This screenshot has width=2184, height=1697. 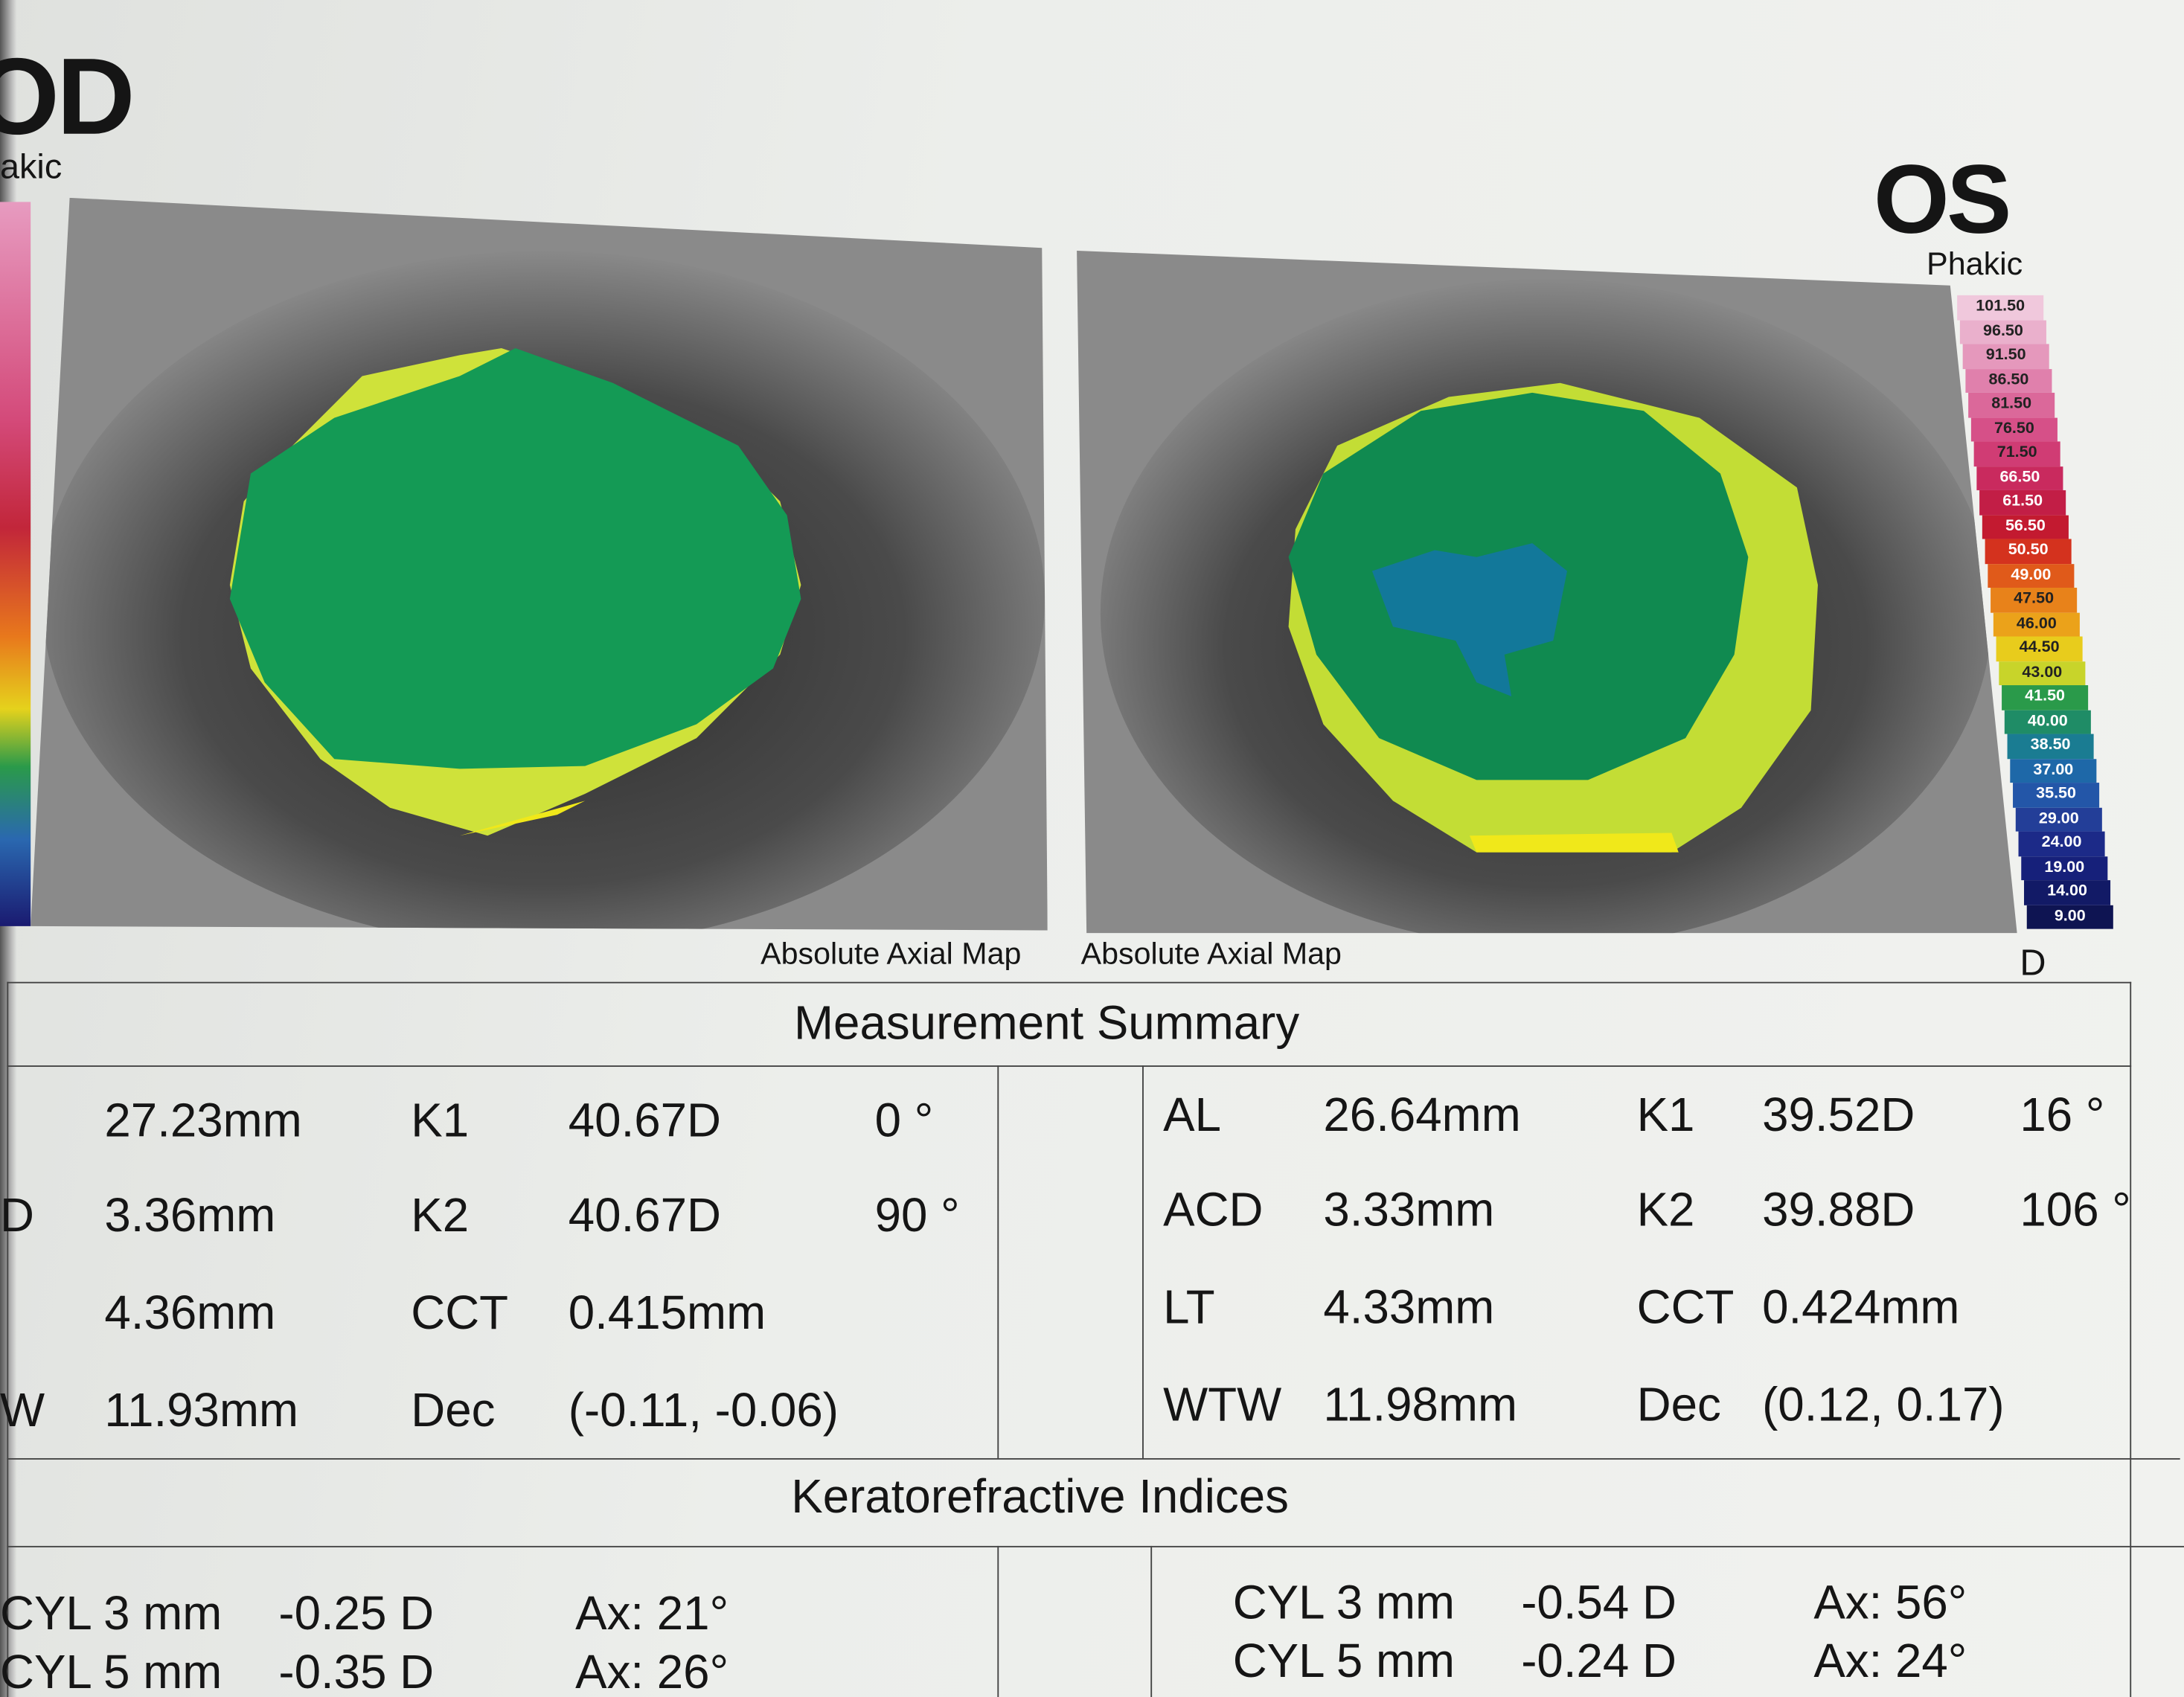 I want to click on scale-label: 47.50, so click(x=2034, y=599).